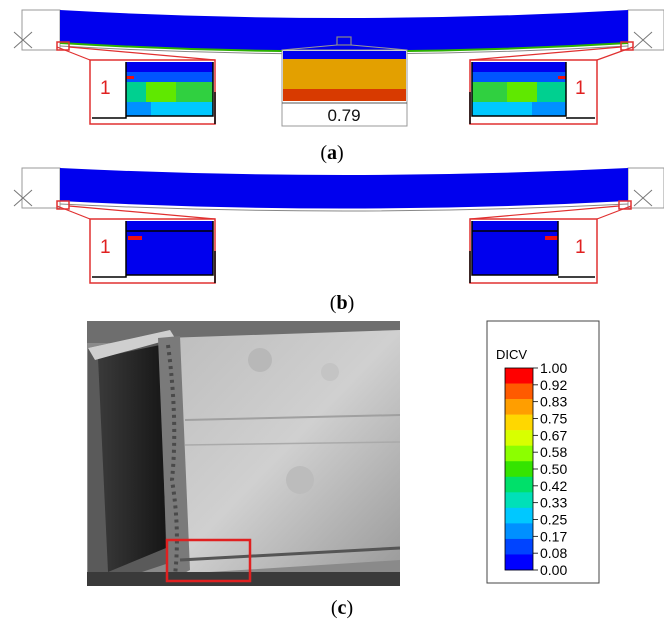  What do you see at coordinates (553, 385) in the screenshot?
I see `legend-tick-label: 0.92` at bounding box center [553, 385].